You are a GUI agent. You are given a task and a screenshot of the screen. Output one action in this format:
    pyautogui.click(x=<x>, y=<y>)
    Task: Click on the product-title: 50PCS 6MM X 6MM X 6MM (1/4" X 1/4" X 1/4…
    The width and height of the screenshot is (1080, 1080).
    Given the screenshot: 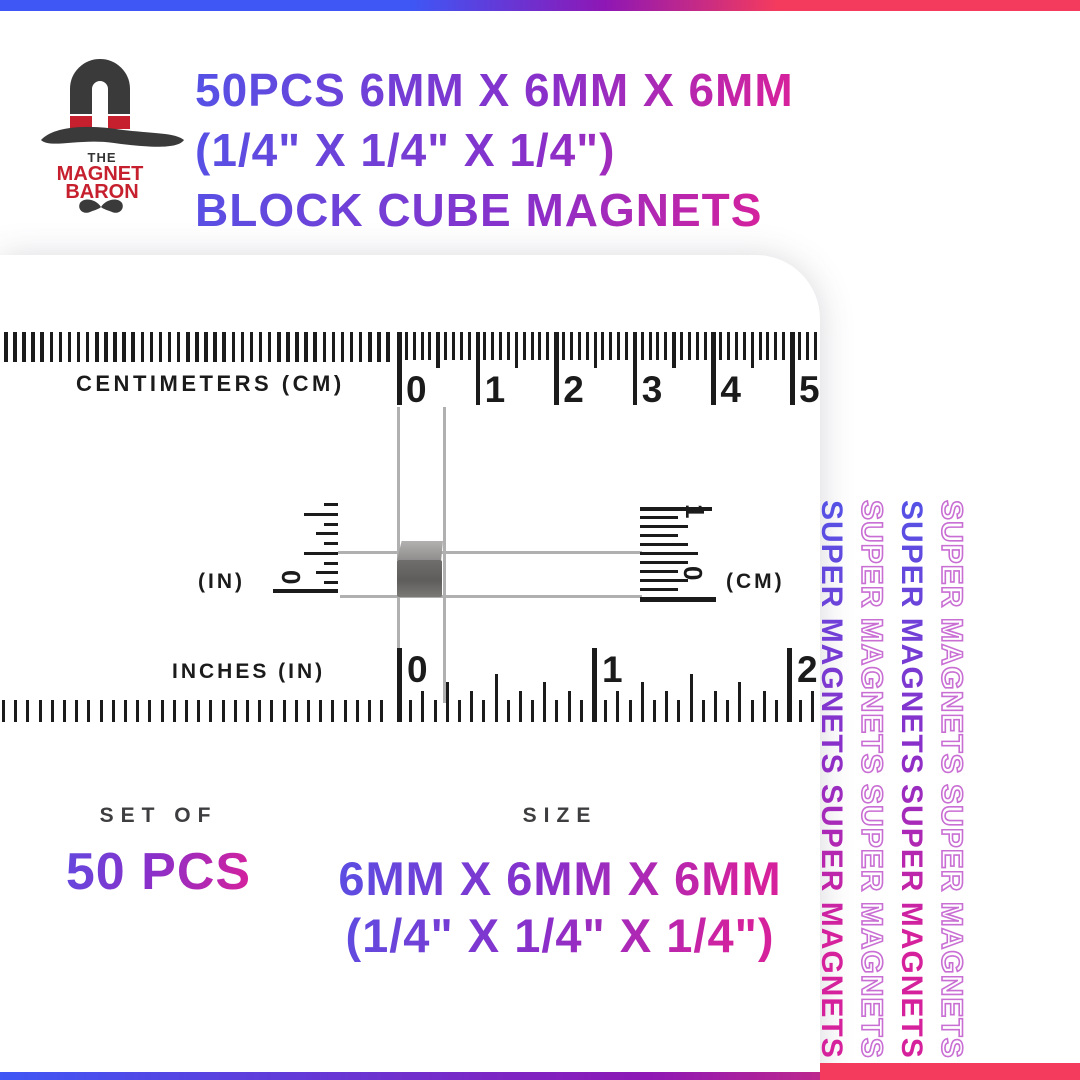 What is the action you would take?
    pyautogui.click(x=545, y=150)
    